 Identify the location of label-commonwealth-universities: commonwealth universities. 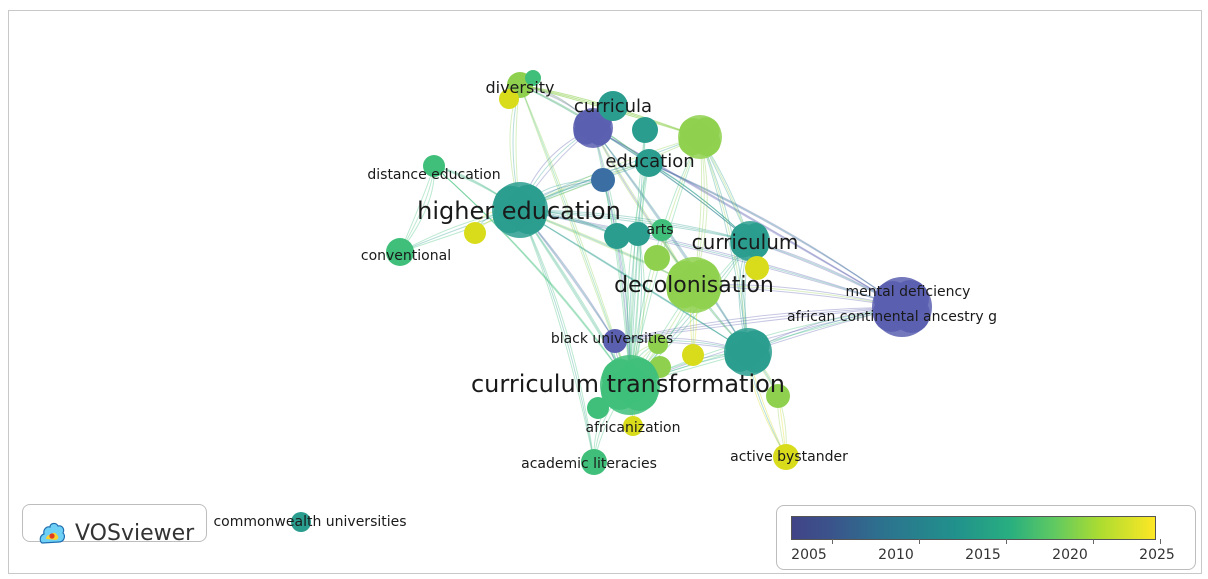
(309, 522).